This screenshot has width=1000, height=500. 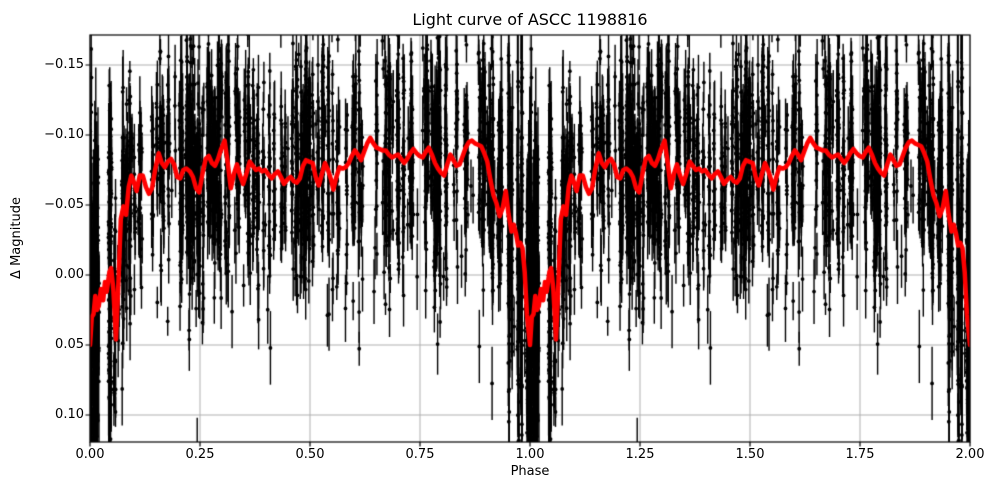 I want to click on x-tick-label: 2.00, so click(x=970, y=454).